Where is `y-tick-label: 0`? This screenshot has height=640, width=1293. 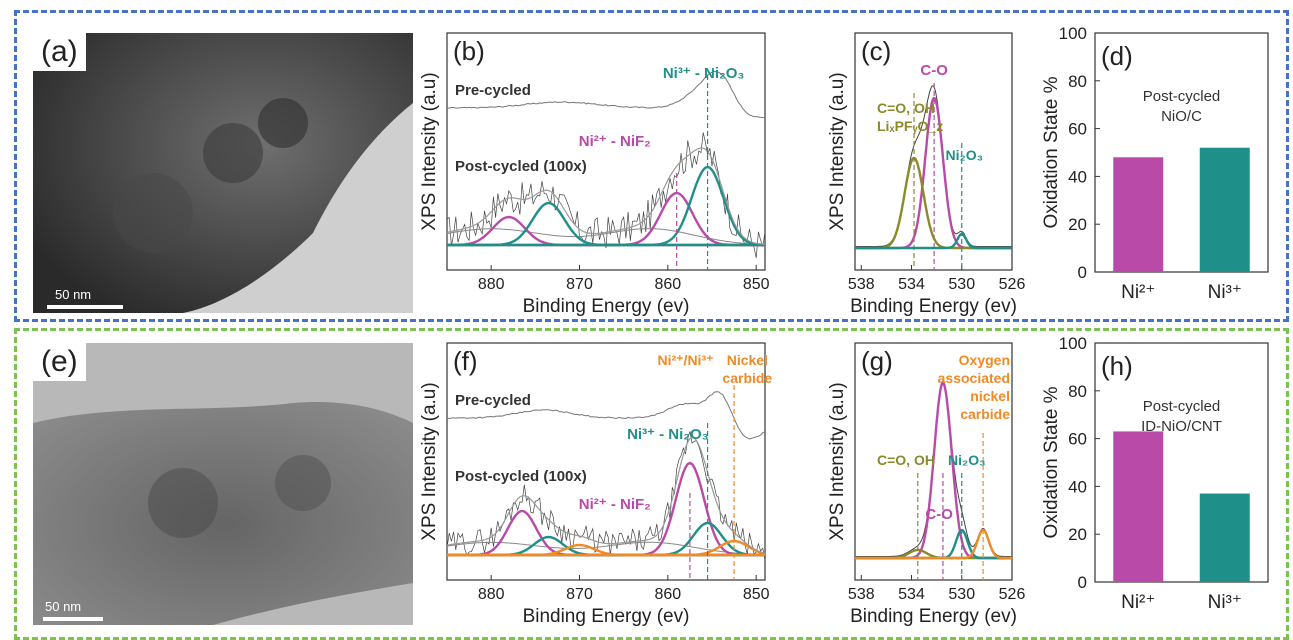
y-tick-label: 0 is located at coordinates (1082, 582).